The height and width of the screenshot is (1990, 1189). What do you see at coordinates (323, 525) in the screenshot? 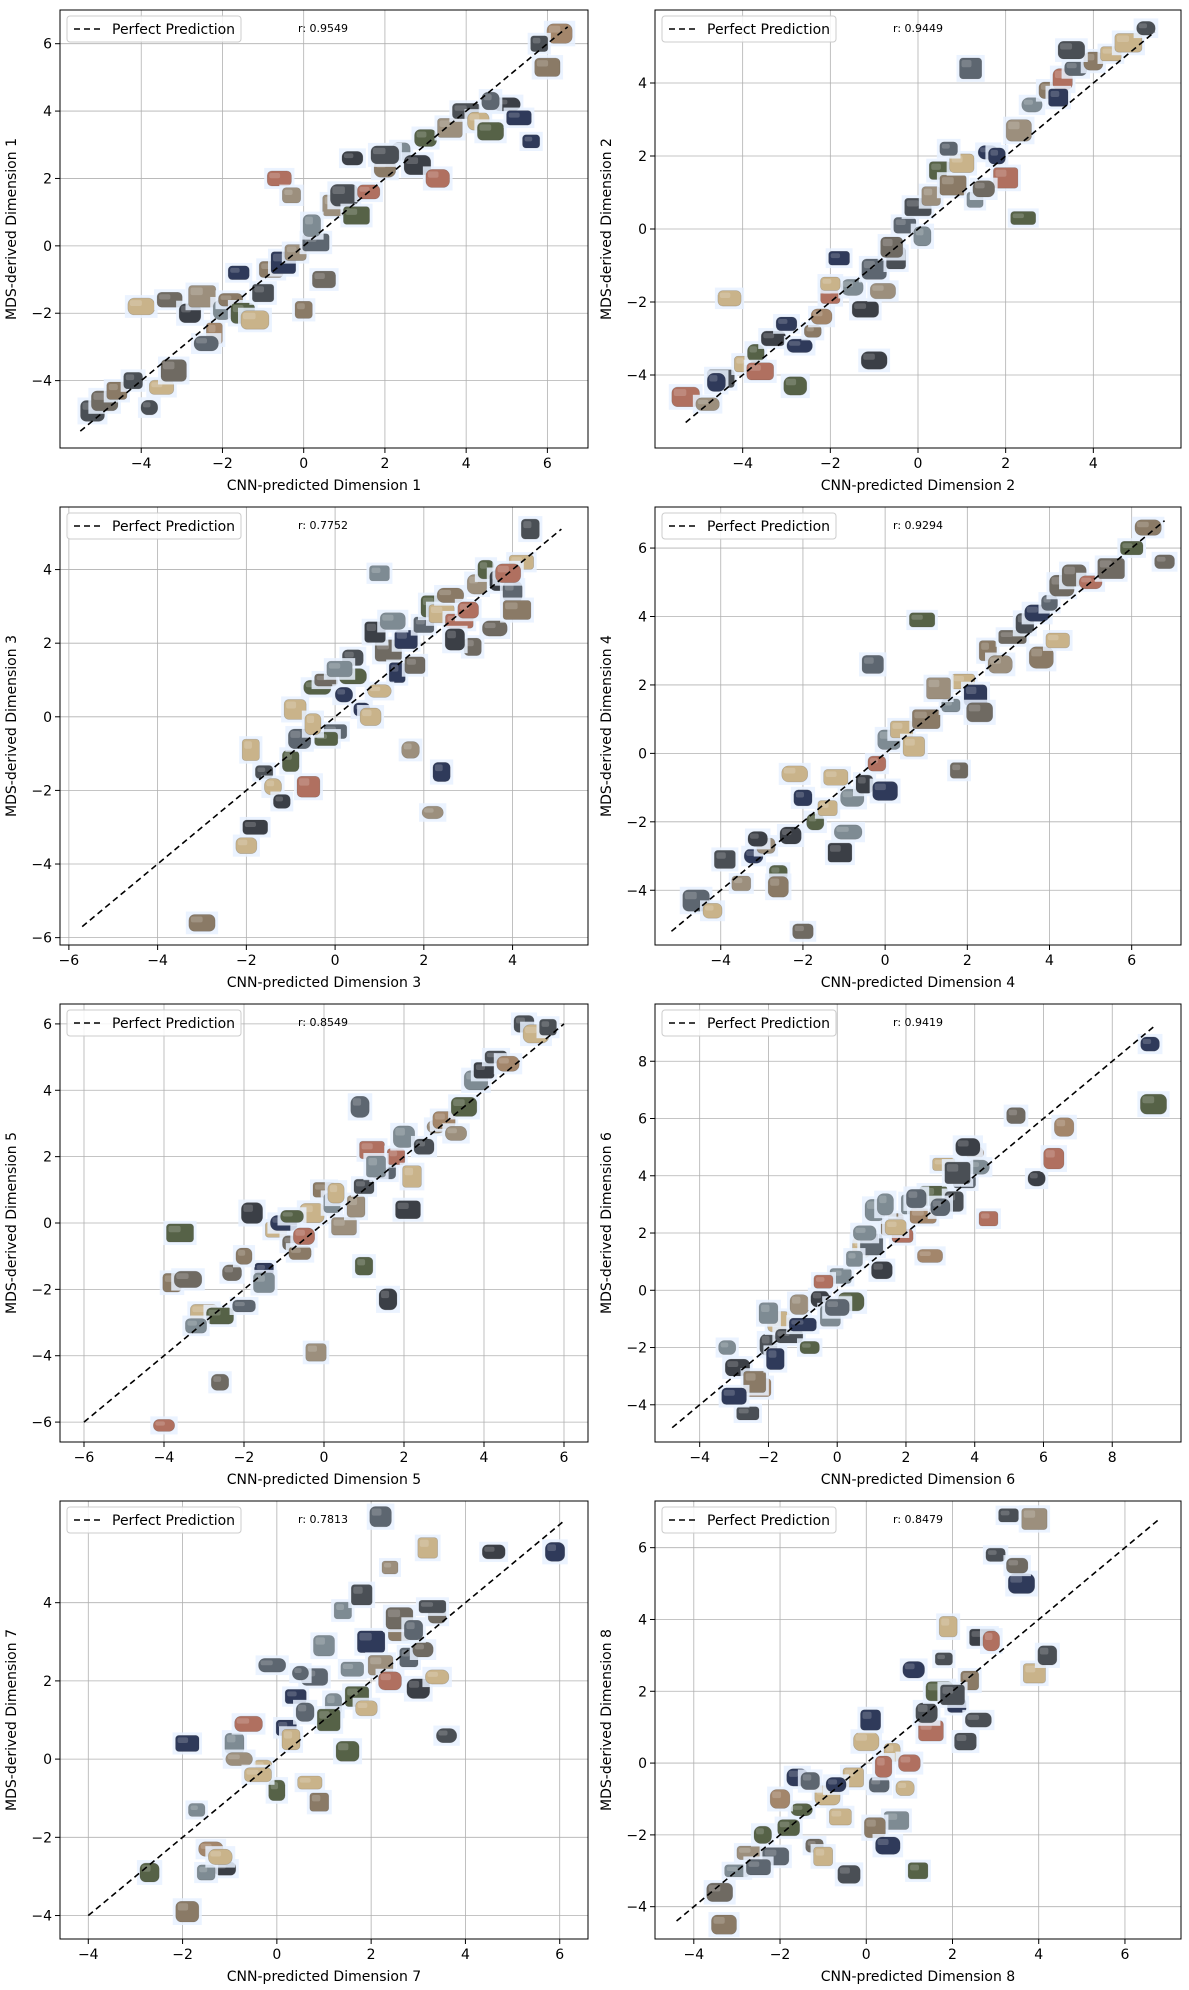
I see `correlation-label: r: 0.7752` at bounding box center [323, 525].